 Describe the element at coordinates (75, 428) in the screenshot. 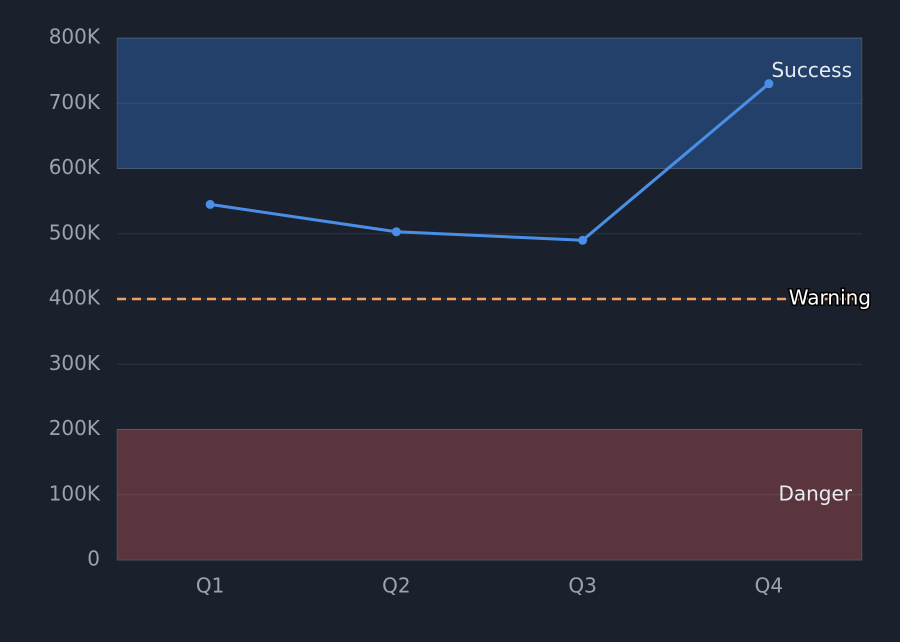

I see `y-tick-label: 200K` at that location.